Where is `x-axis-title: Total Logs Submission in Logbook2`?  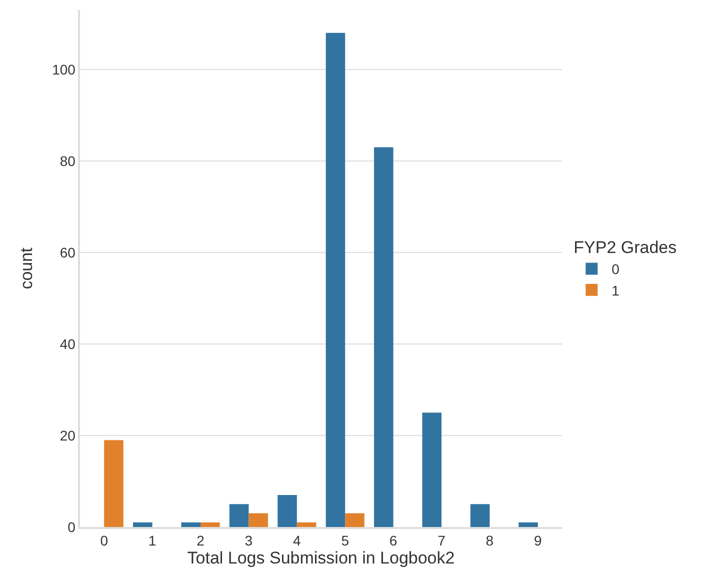
x-axis-title: Total Logs Submission in Logbook2 is located at coordinates (321, 558).